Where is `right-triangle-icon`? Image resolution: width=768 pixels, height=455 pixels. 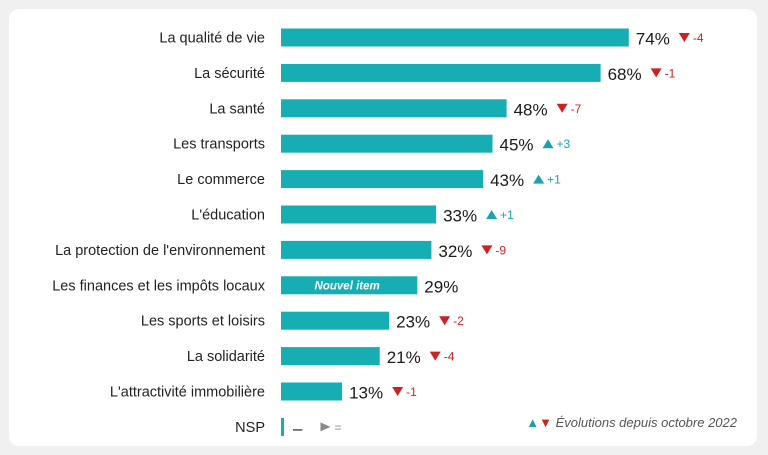
right-triangle-icon is located at coordinates (325, 427).